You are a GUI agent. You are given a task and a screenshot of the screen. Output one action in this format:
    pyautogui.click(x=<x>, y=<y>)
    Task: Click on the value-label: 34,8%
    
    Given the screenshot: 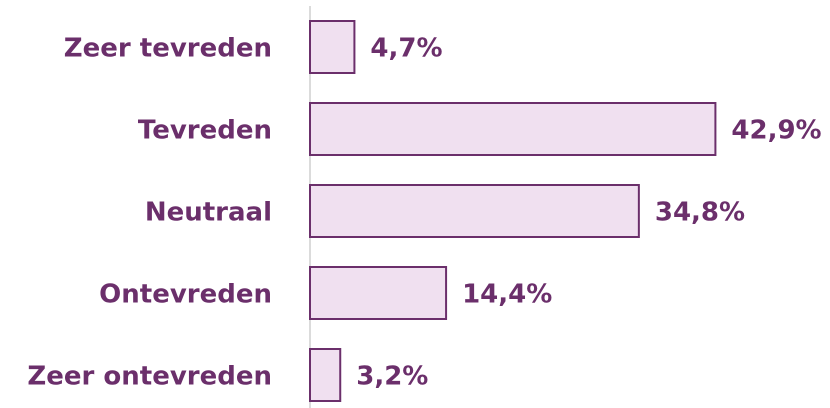 What is the action you would take?
    pyautogui.click(x=700, y=213)
    